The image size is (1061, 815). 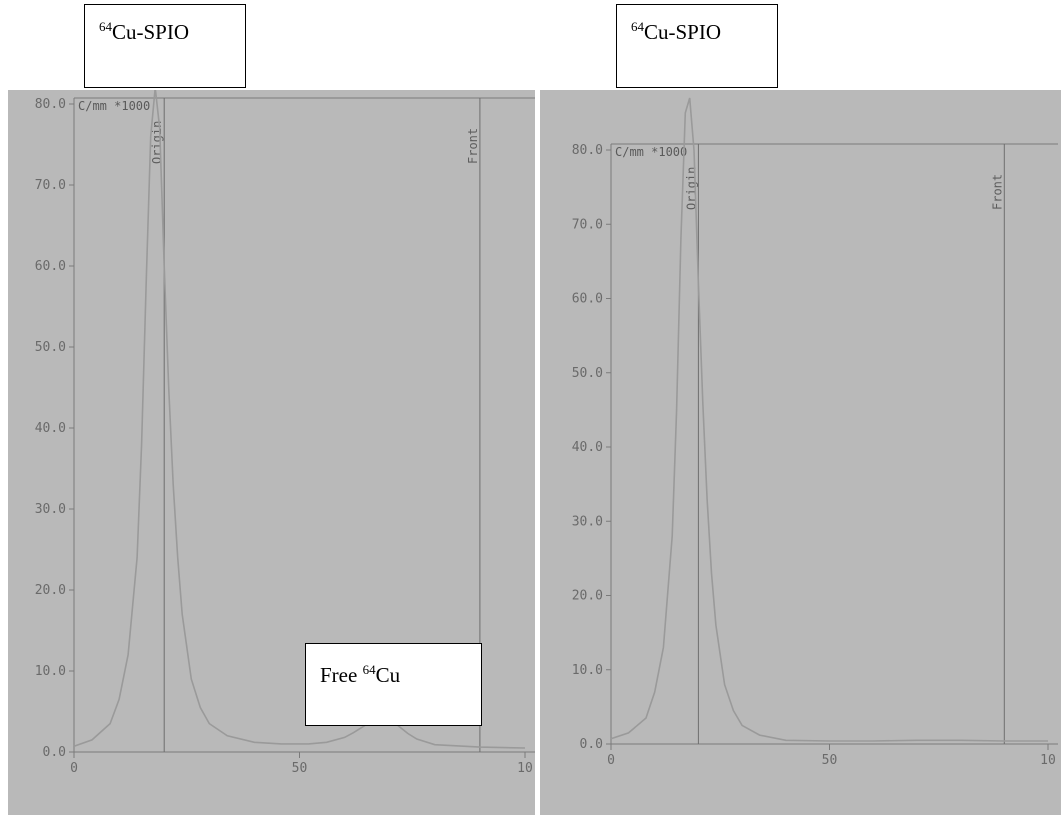 I want to click on label-text: Cu, so click(x=388, y=675).